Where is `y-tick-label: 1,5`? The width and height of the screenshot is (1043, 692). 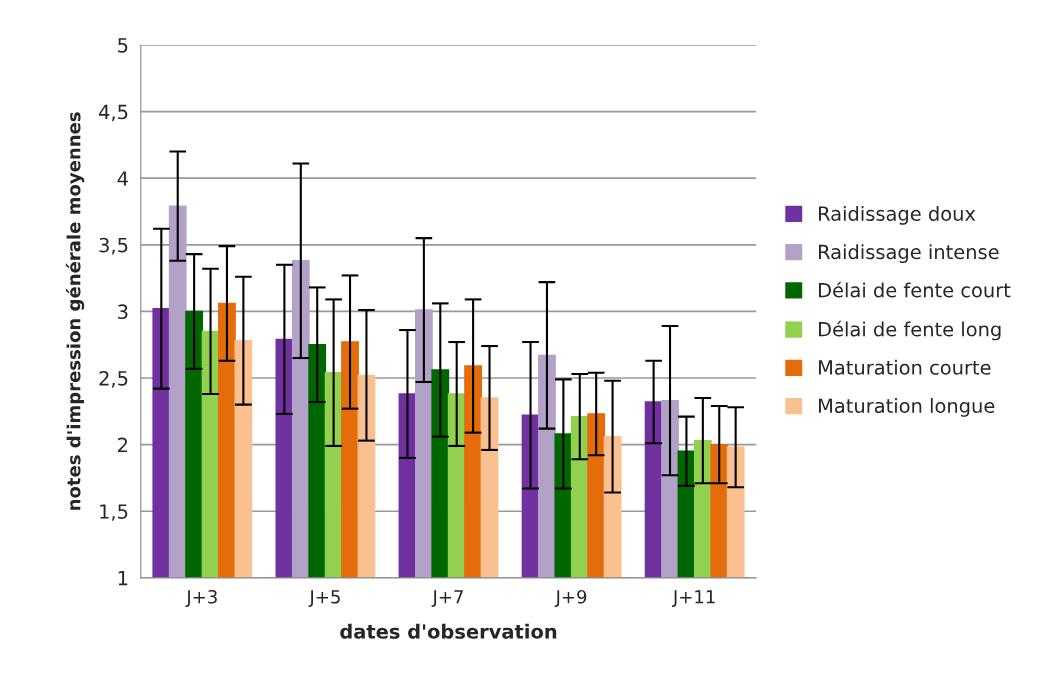 y-tick-label: 1,5 is located at coordinates (114, 512).